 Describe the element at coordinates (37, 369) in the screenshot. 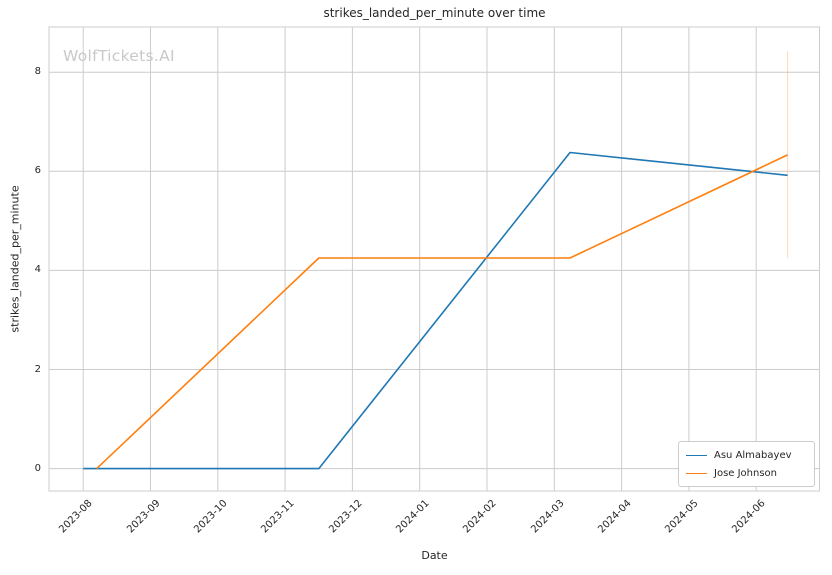

I see `y-tick-label: 2` at that location.